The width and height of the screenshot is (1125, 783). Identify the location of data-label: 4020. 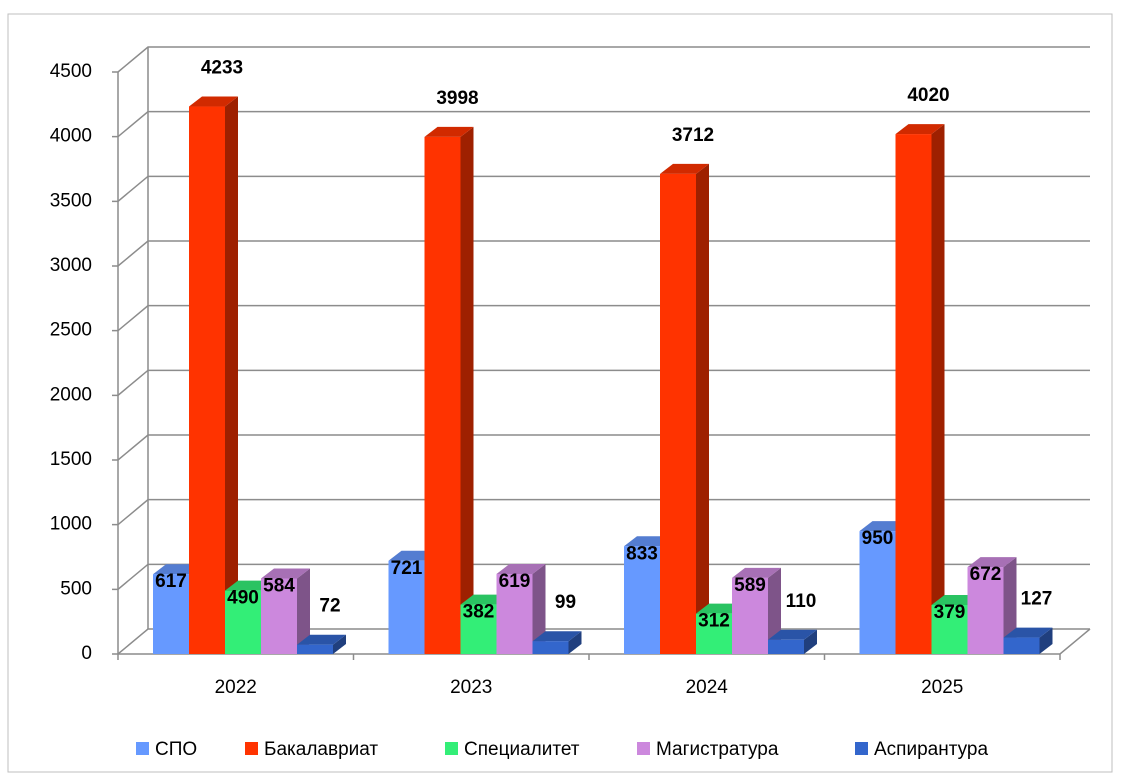
(928, 95).